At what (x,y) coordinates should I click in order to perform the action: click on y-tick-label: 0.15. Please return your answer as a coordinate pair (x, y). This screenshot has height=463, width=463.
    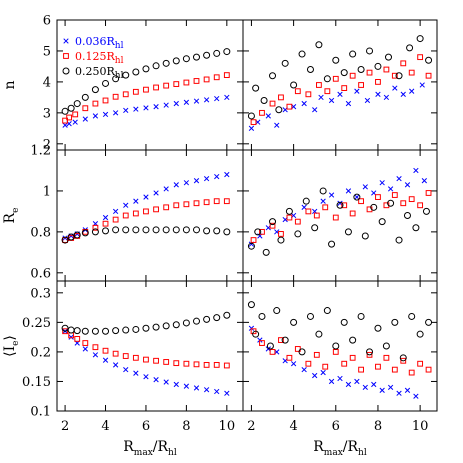
    Looking at the image, I should click on (36, 382).